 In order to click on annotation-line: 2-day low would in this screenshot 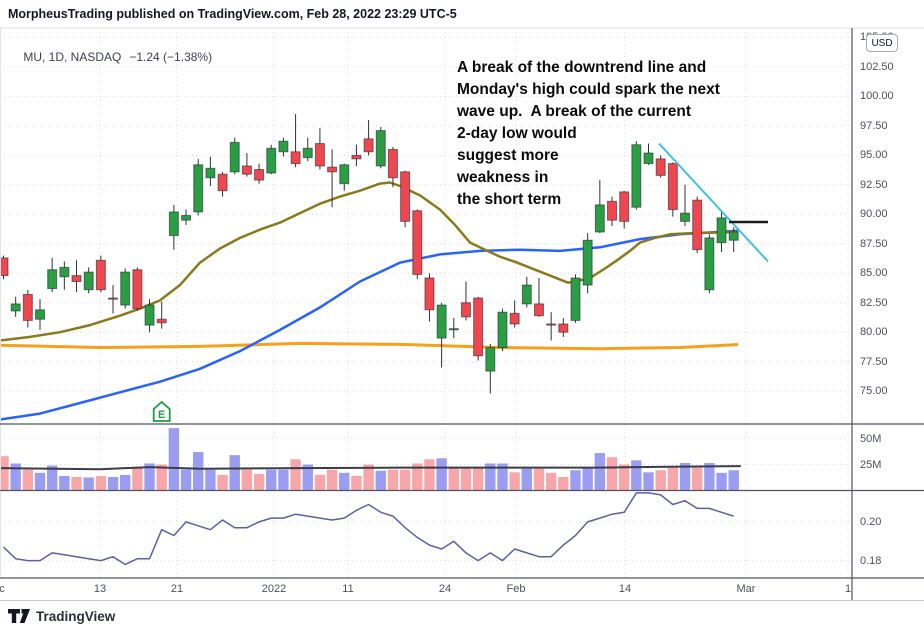, I will do `click(517, 133)`.